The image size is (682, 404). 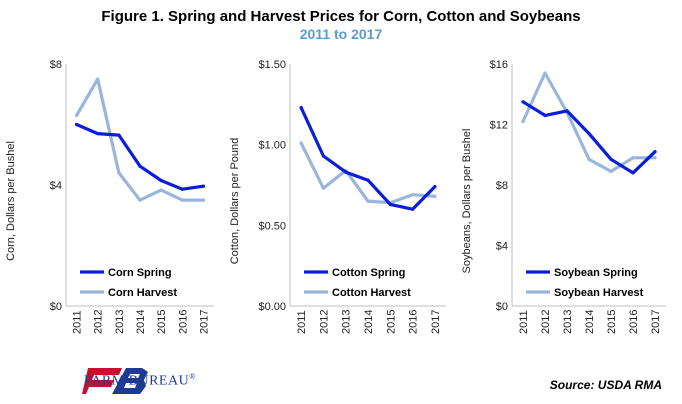 I want to click on y-tick-label: $12, so click(x=499, y=126).